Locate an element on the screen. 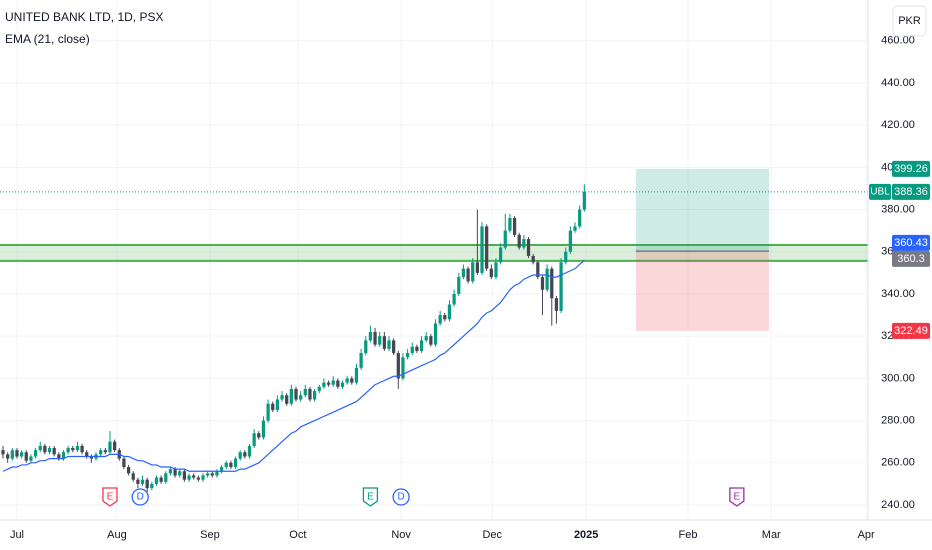 The height and width of the screenshot is (550, 932). y-tick-label: 340.00 is located at coordinates (898, 294).